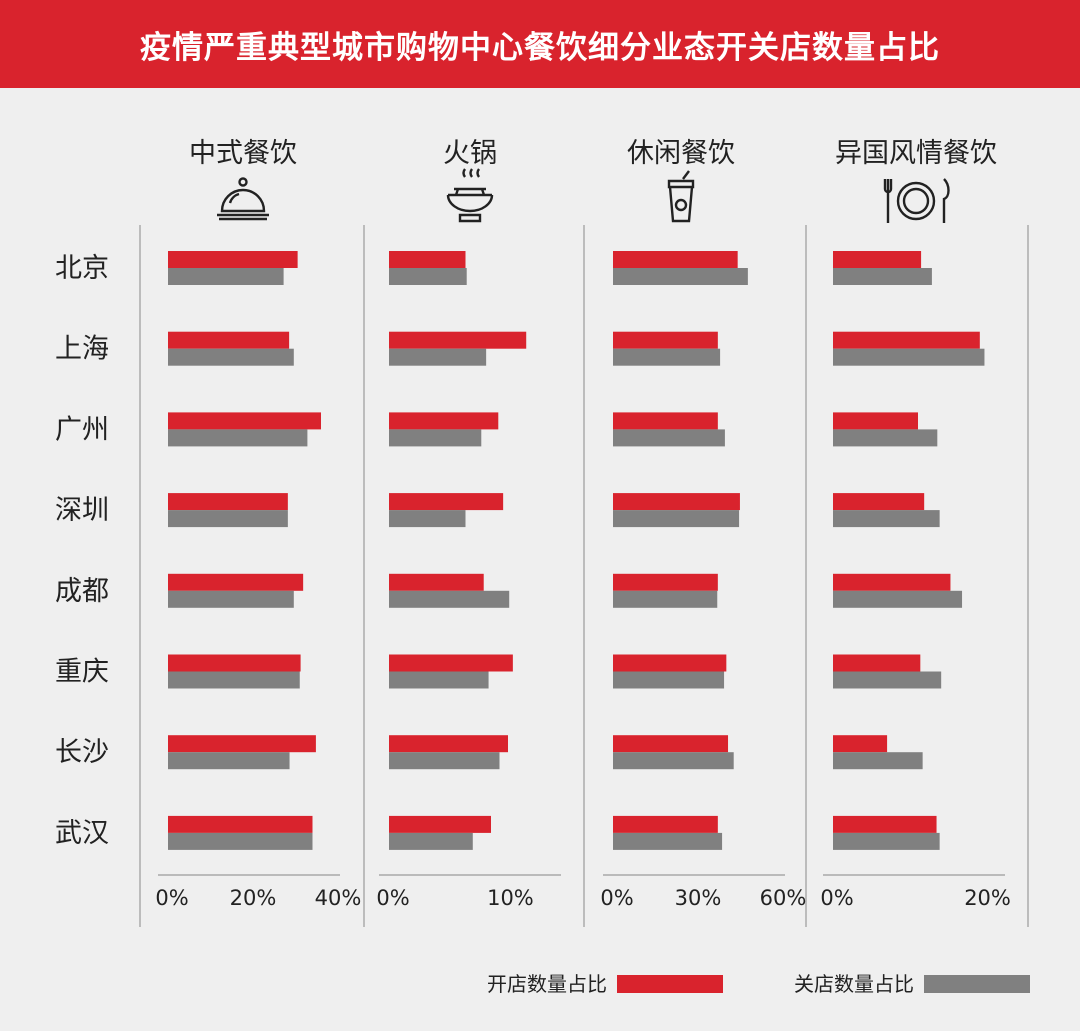 This screenshot has height=1031, width=1080. I want to click on legend-open-label: 开店数量占比, so click(547, 984).